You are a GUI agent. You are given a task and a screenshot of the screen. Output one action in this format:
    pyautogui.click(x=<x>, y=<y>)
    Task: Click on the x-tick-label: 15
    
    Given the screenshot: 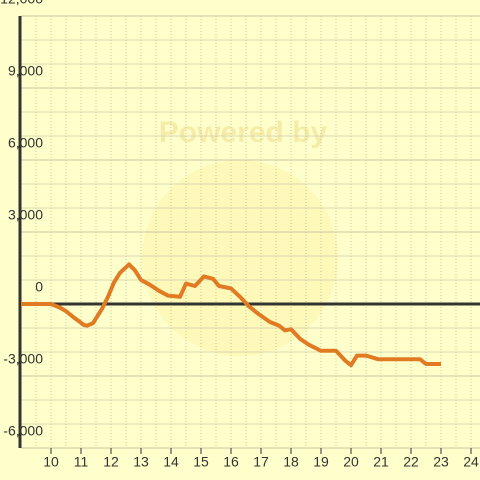 What is the action you would take?
    pyautogui.click(x=201, y=462)
    